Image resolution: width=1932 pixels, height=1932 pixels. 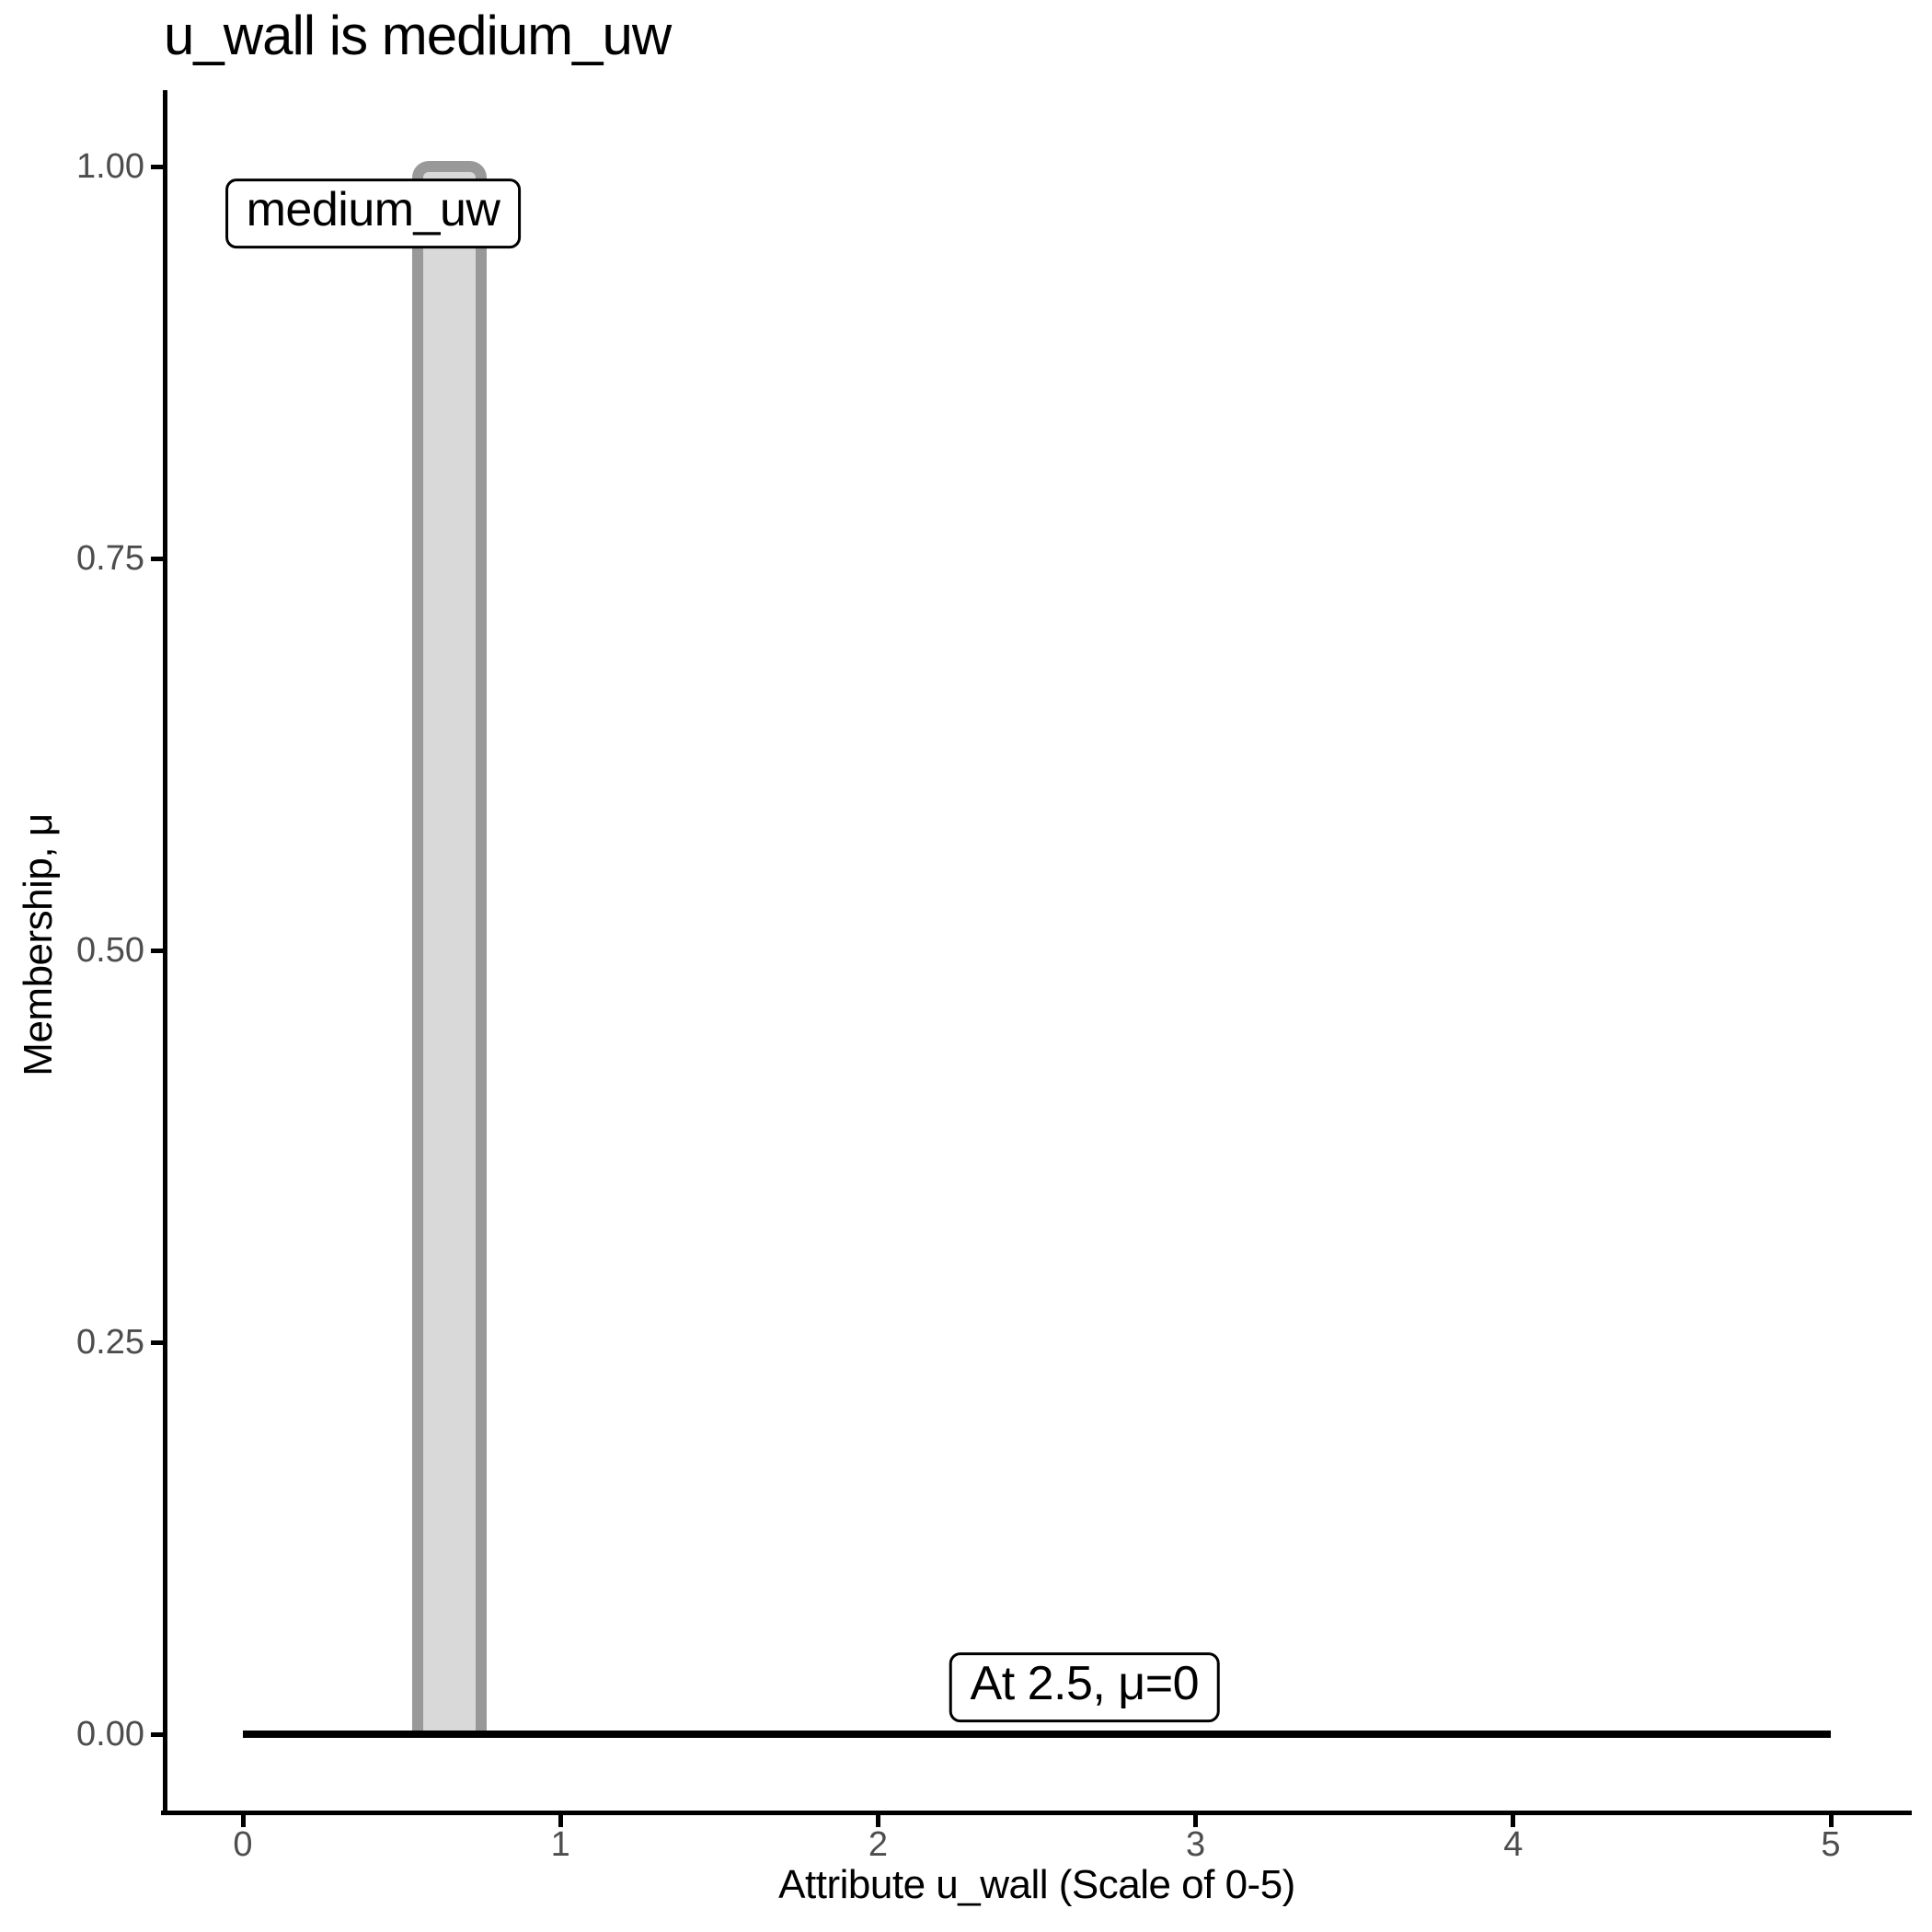 I want to click on membership-bar, so click(x=449, y=949).